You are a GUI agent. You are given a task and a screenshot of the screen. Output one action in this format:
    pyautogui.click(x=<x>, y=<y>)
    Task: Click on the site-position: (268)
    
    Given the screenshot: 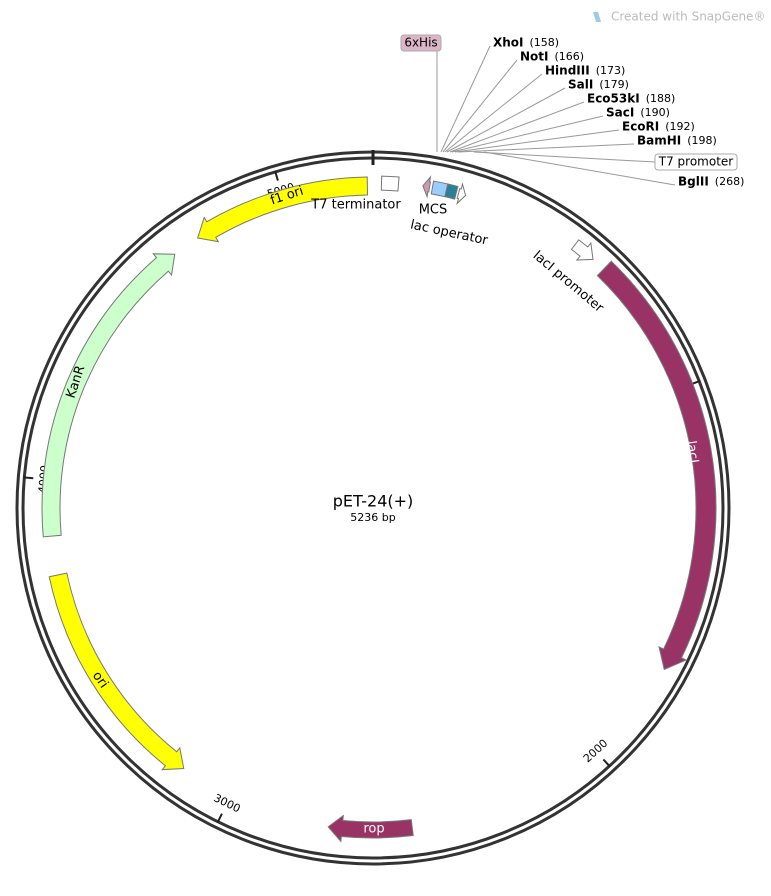 What is the action you would take?
    pyautogui.click(x=730, y=181)
    